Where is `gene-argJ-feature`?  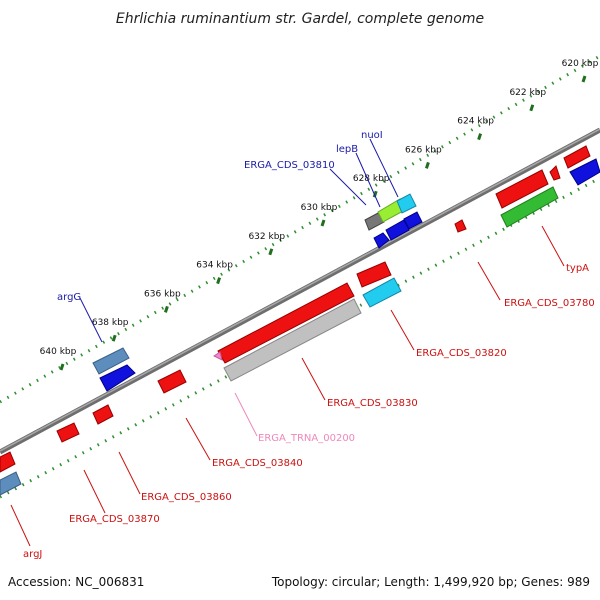
gene-argJ-feature is located at coordinates (11, 483).